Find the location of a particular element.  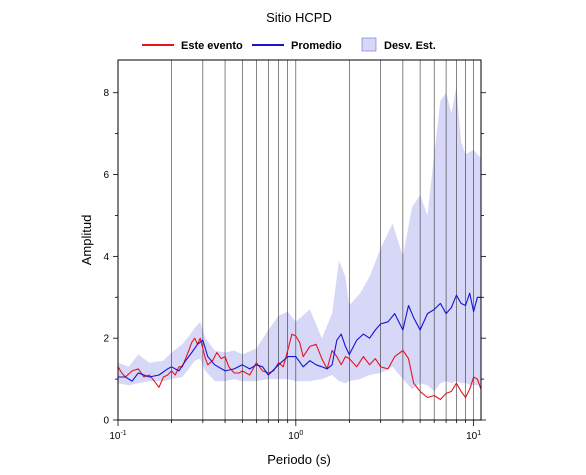

y-tick-label: 4 is located at coordinates (106, 257).